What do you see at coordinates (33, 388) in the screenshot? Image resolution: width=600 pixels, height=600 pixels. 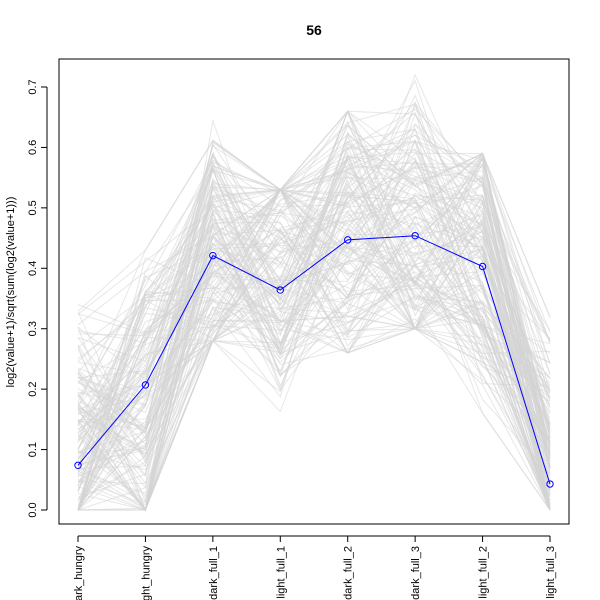 I see `y-tick-label: 0.2` at bounding box center [33, 388].